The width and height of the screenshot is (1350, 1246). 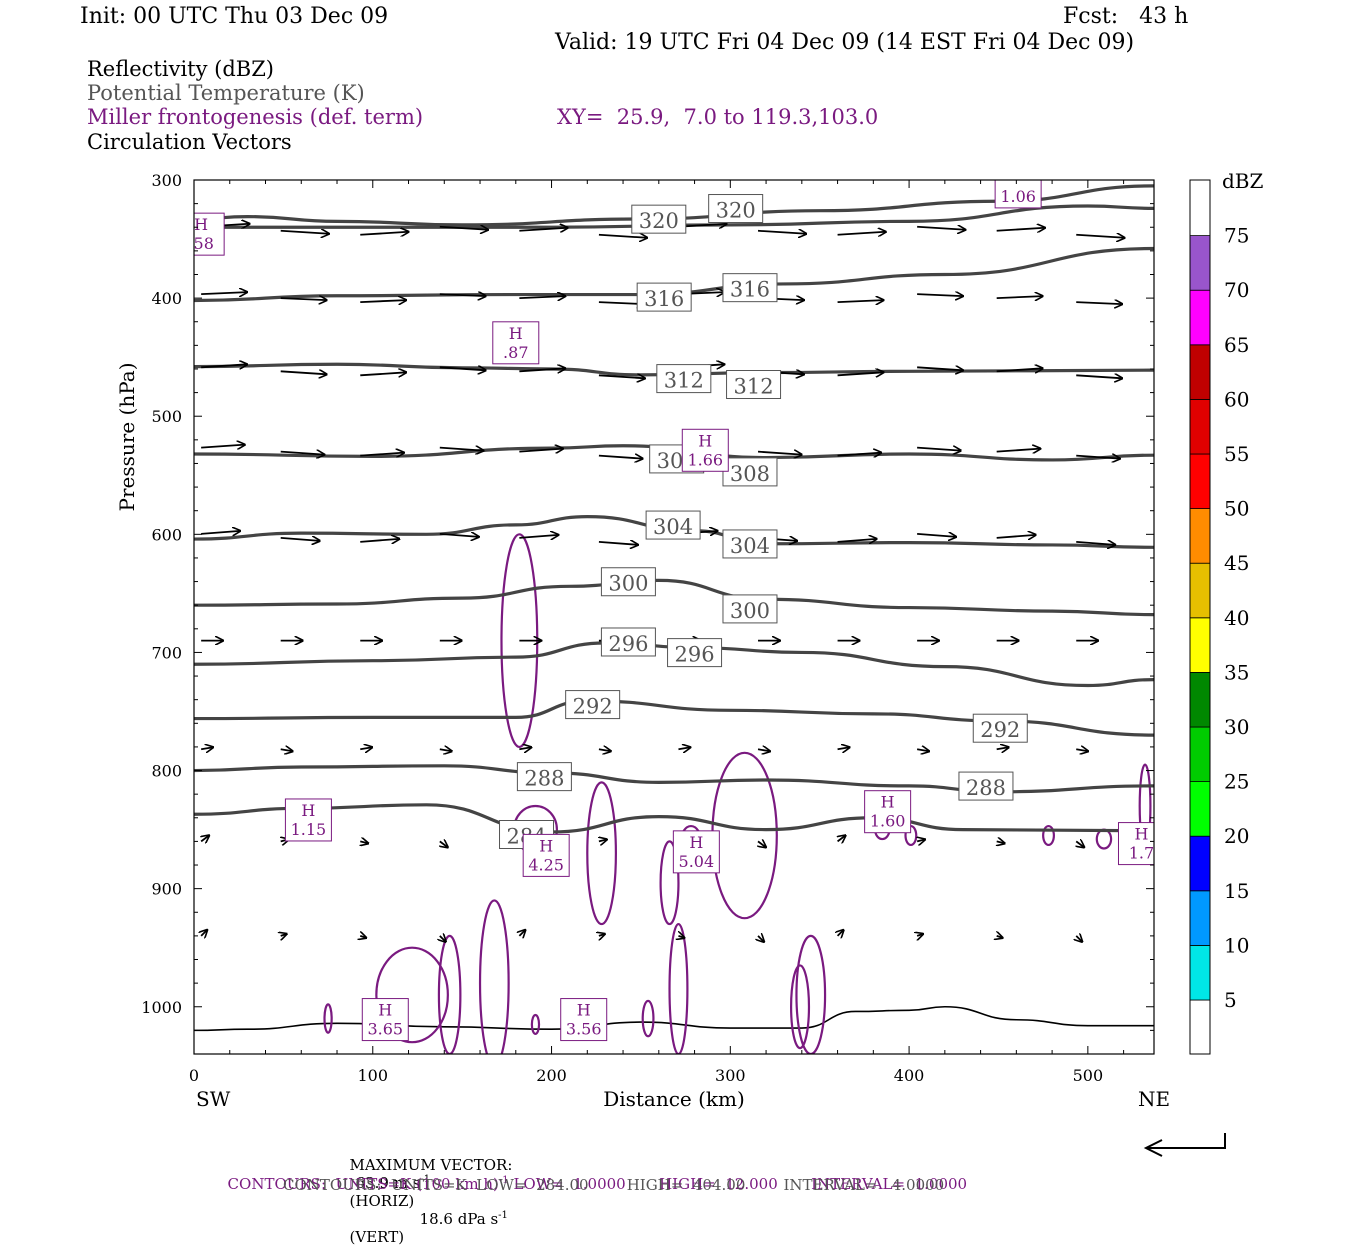 I want to click on maxvec-horiz: 63.9 m s, so click(x=388, y=1183).